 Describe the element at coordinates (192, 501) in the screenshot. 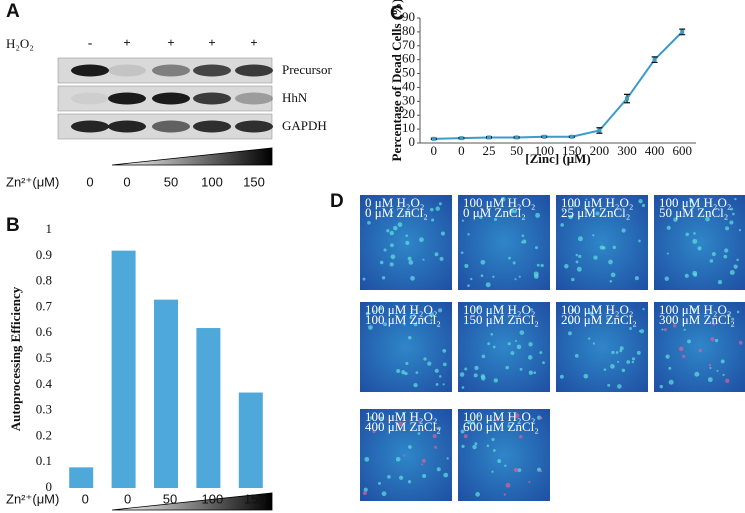

I see `gradient-wedge` at that location.